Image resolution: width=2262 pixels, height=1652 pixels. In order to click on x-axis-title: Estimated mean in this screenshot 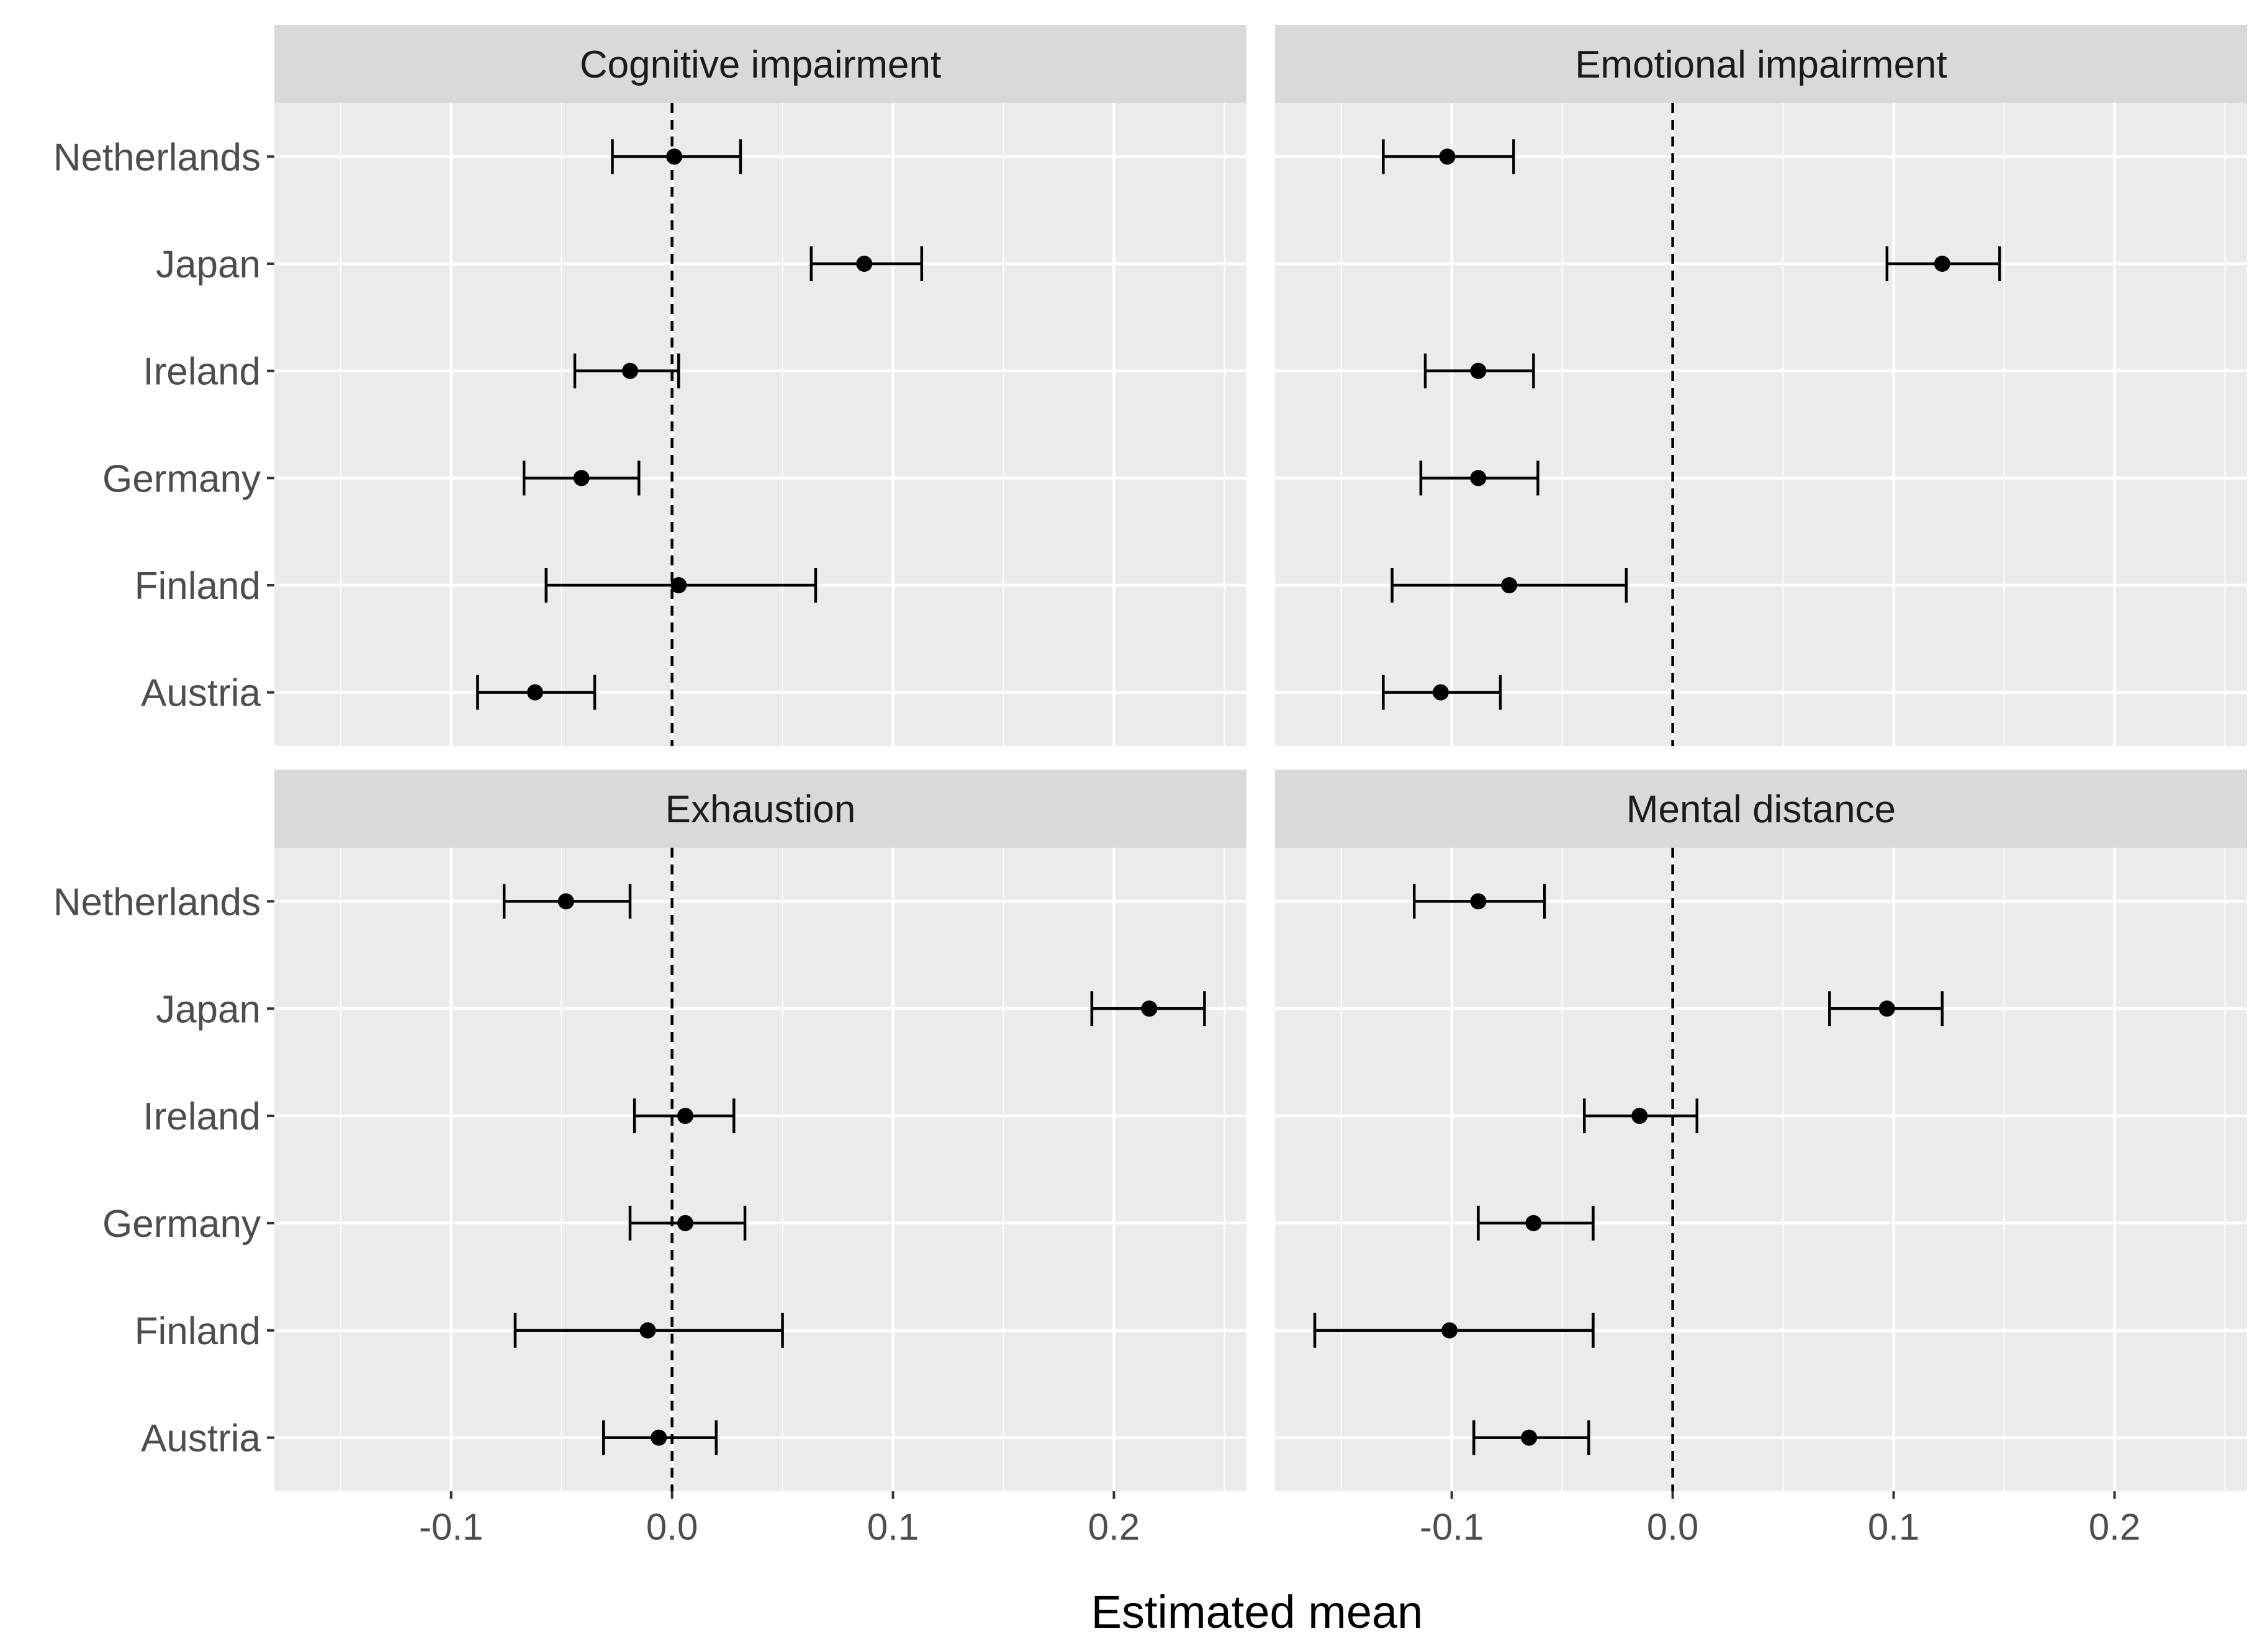, I will do `click(1257, 1612)`.